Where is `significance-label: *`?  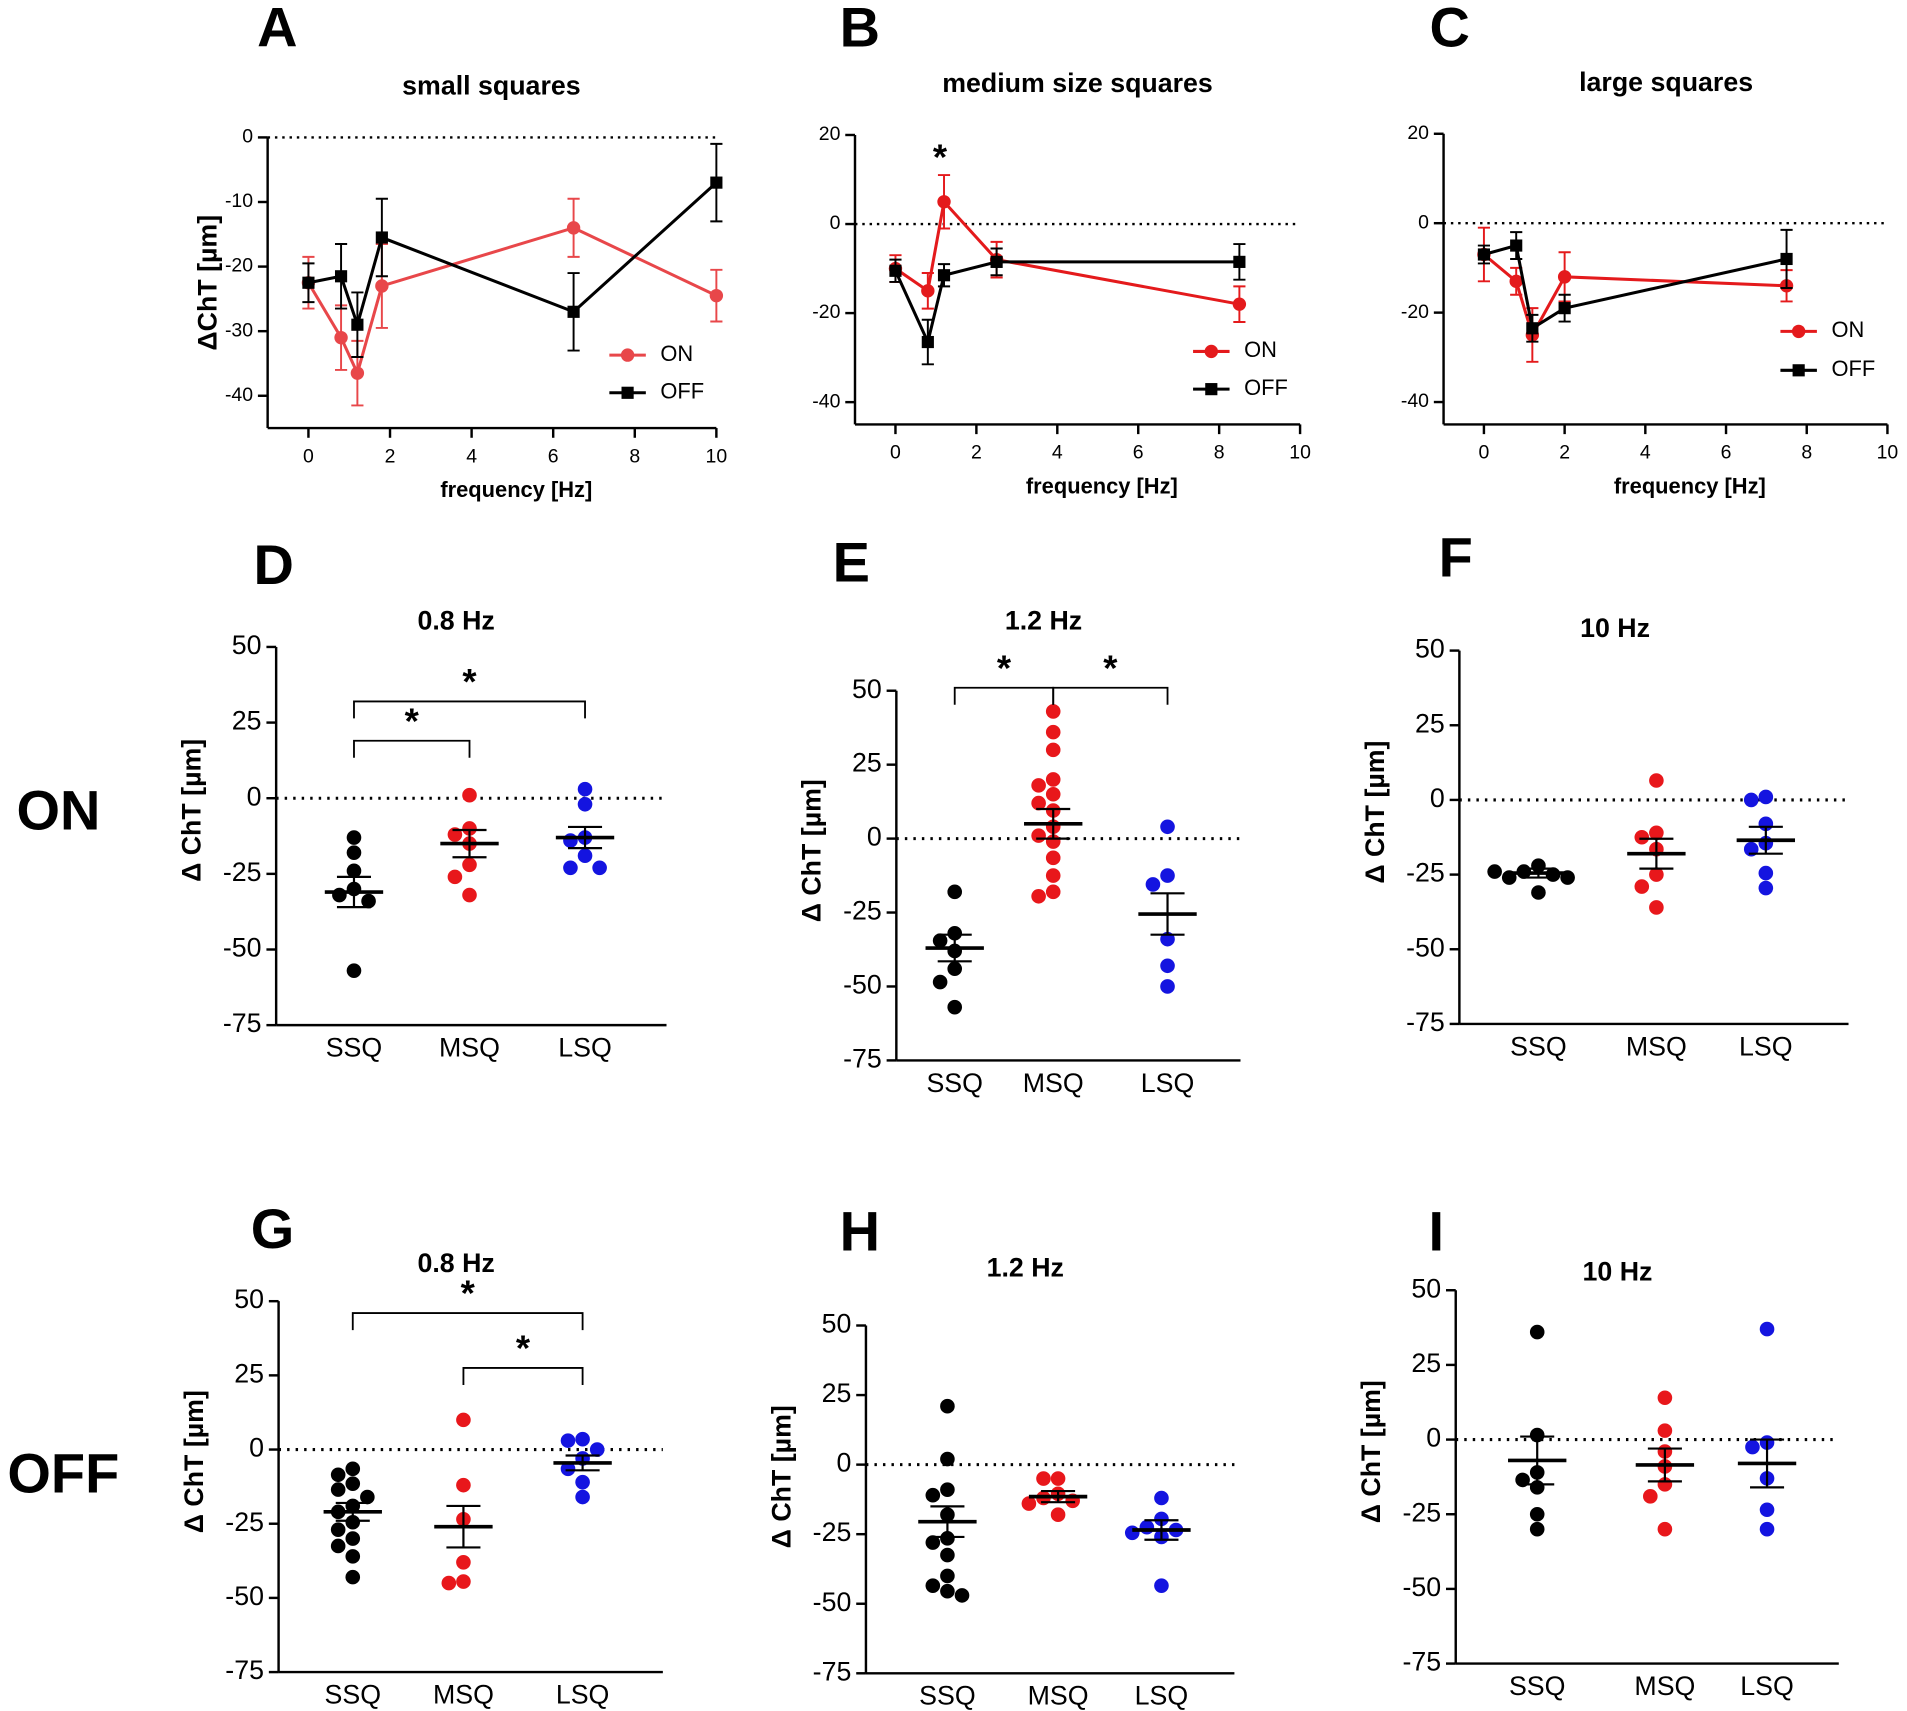 significance-label: * is located at coordinates (412, 720).